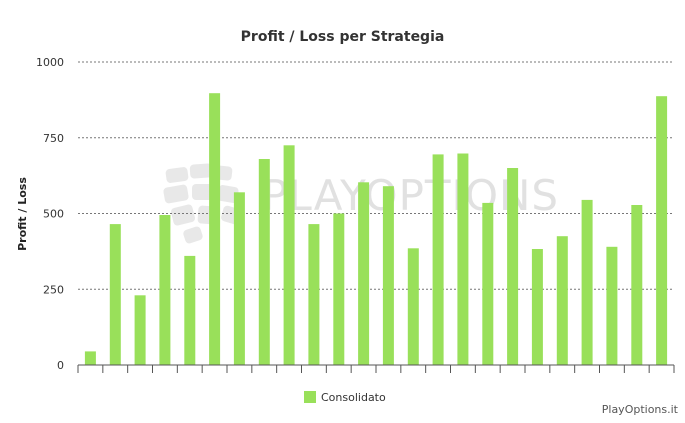  Describe the element at coordinates (202, 203) in the screenshot. I see `playoptions-logo-icon` at that location.